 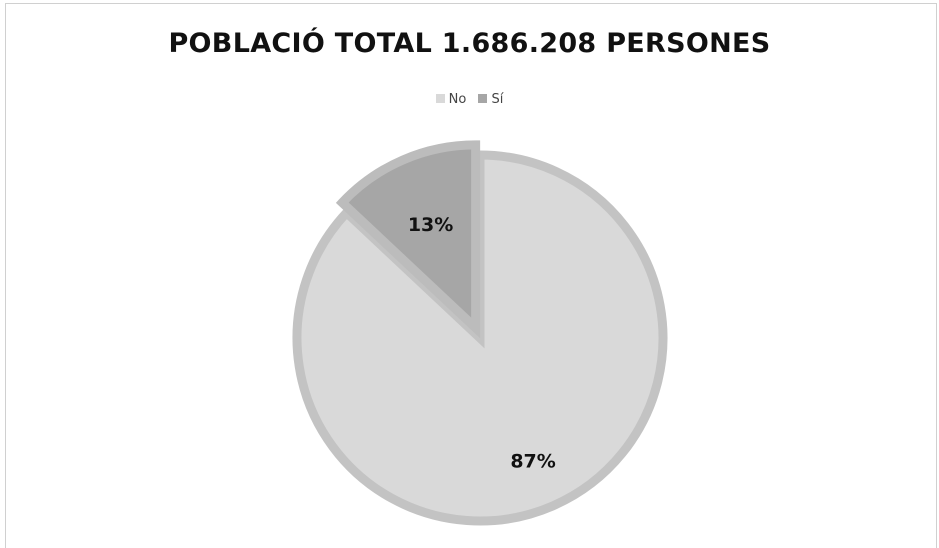 I want to click on slice-label-no: 87%, so click(x=532, y=462).